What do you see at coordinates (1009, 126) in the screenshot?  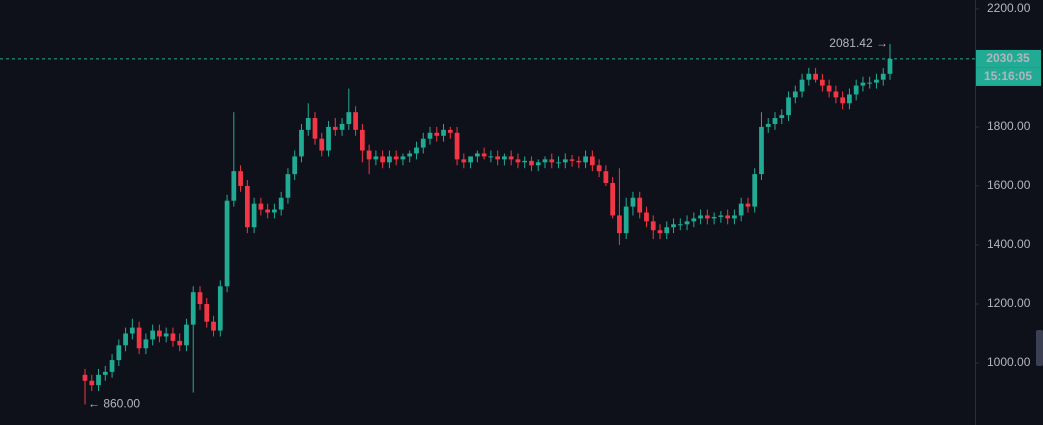 I see `y-tick-label: 1800.00` at bounding box center [1009, 126].